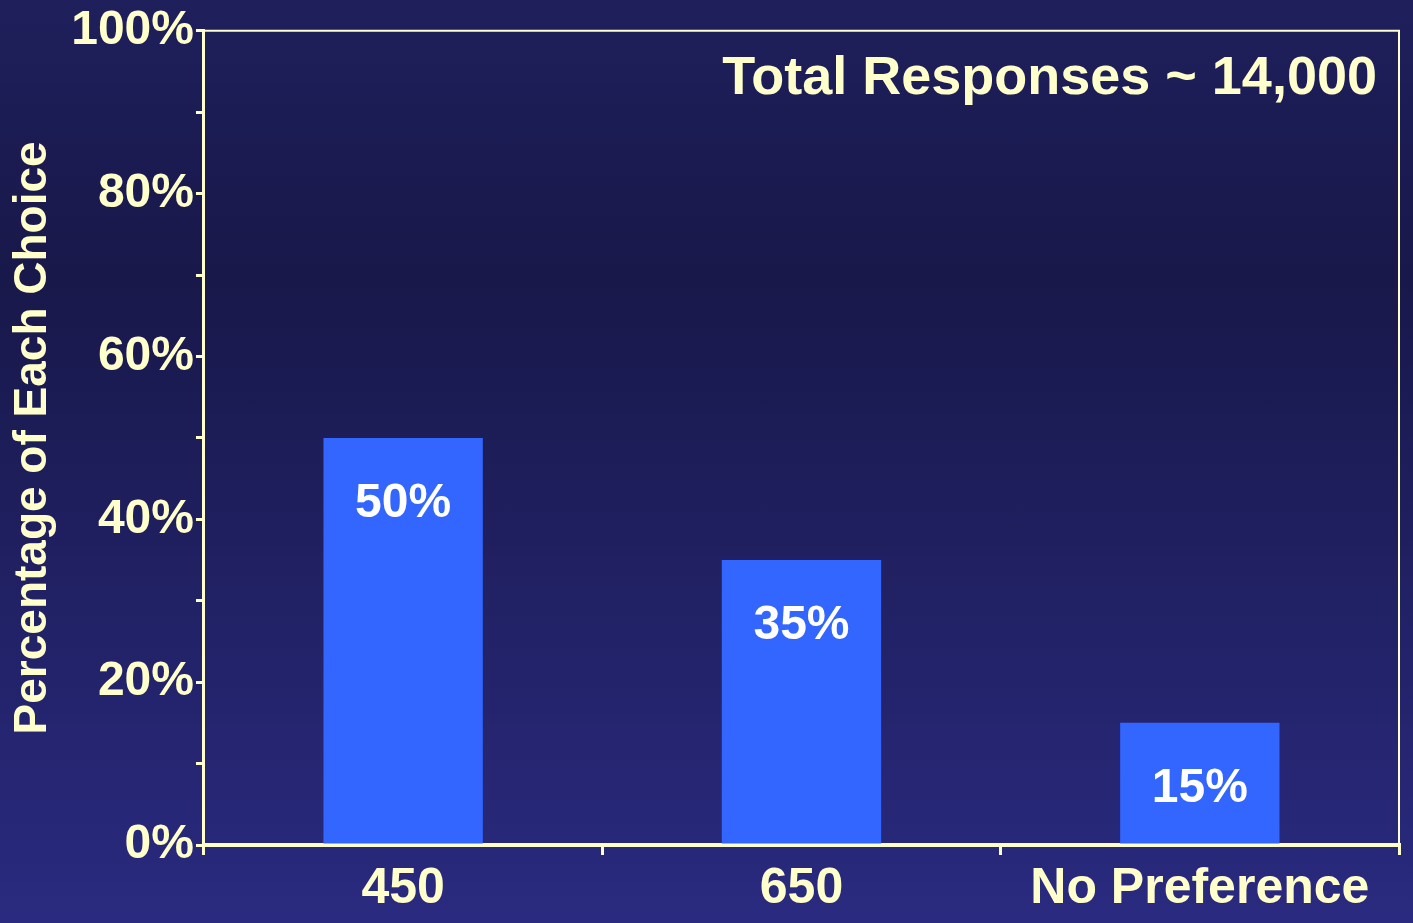 Image resolution: width=1413 pixels, height=923 pixels. What do you see at coordinates (145, 353) in the screenshot?
I see `y-tick-label: 60%` at bounding box center [145, 353].